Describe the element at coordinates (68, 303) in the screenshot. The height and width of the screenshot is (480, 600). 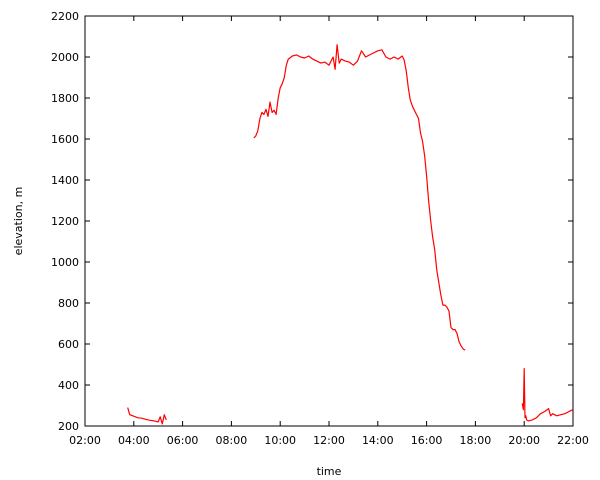
I see `y-tick-label: 800` at that location.